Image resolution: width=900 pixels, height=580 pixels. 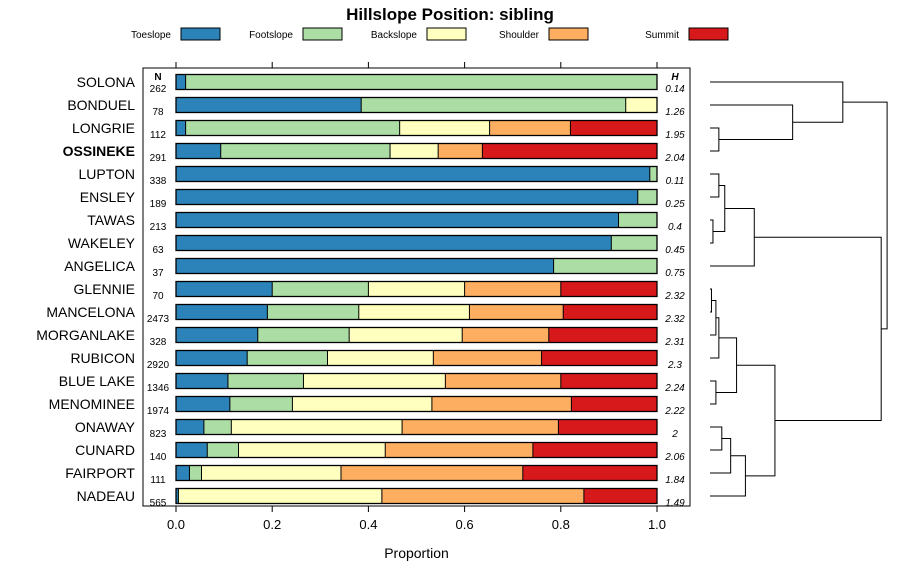 What do you see at coordinates (103, 128) in the screenshot?
I see `row-label: LONGRIE` at bounding box center [103, 128].